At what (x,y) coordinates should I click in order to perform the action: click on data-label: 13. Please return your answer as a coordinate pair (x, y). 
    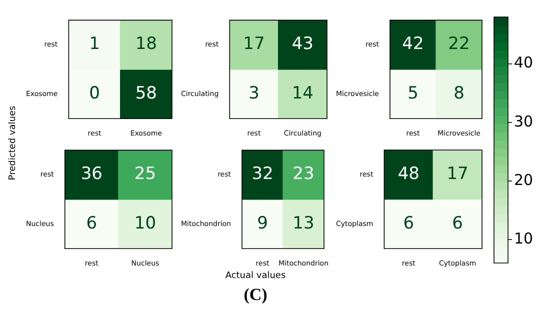
    Looking at the image, I should click on (303, 223).